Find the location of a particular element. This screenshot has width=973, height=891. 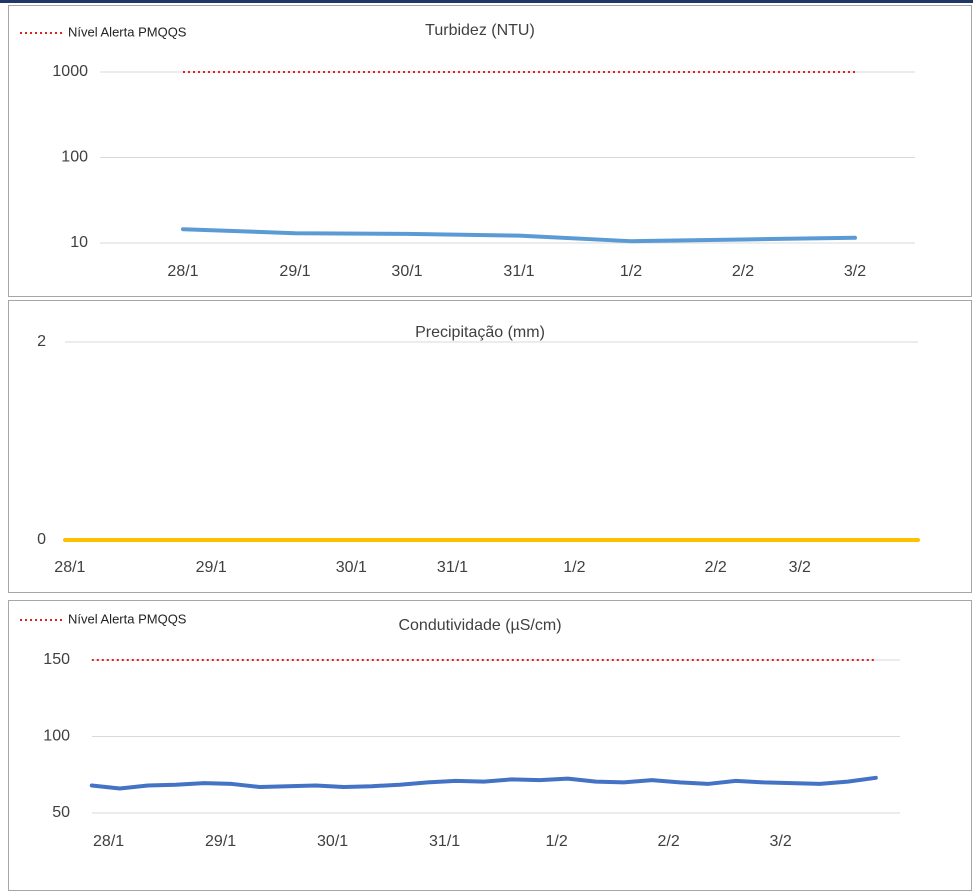

chart-title: Turbidez (NTU) is located at coordinates (480, 30).